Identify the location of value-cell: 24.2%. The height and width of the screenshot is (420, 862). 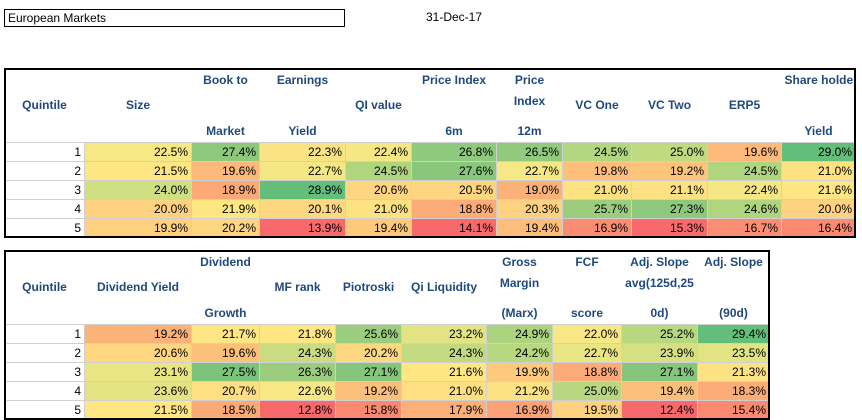
(519, 353).